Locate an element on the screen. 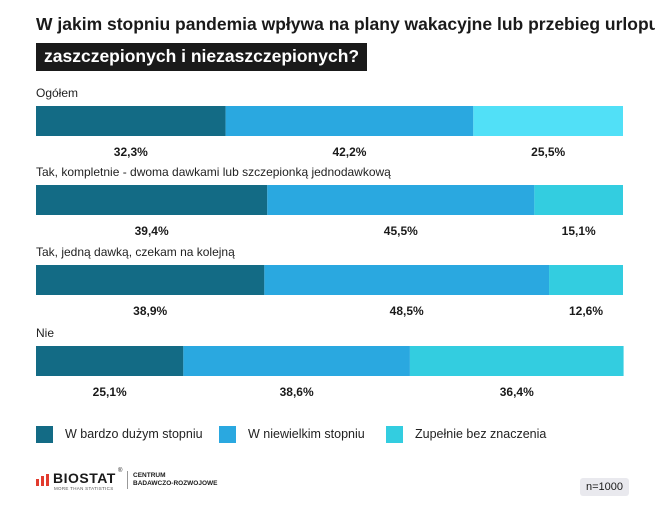  category-label: Tak, jedną dawką, czekam na kolejną is located at coordinates (135, 252).